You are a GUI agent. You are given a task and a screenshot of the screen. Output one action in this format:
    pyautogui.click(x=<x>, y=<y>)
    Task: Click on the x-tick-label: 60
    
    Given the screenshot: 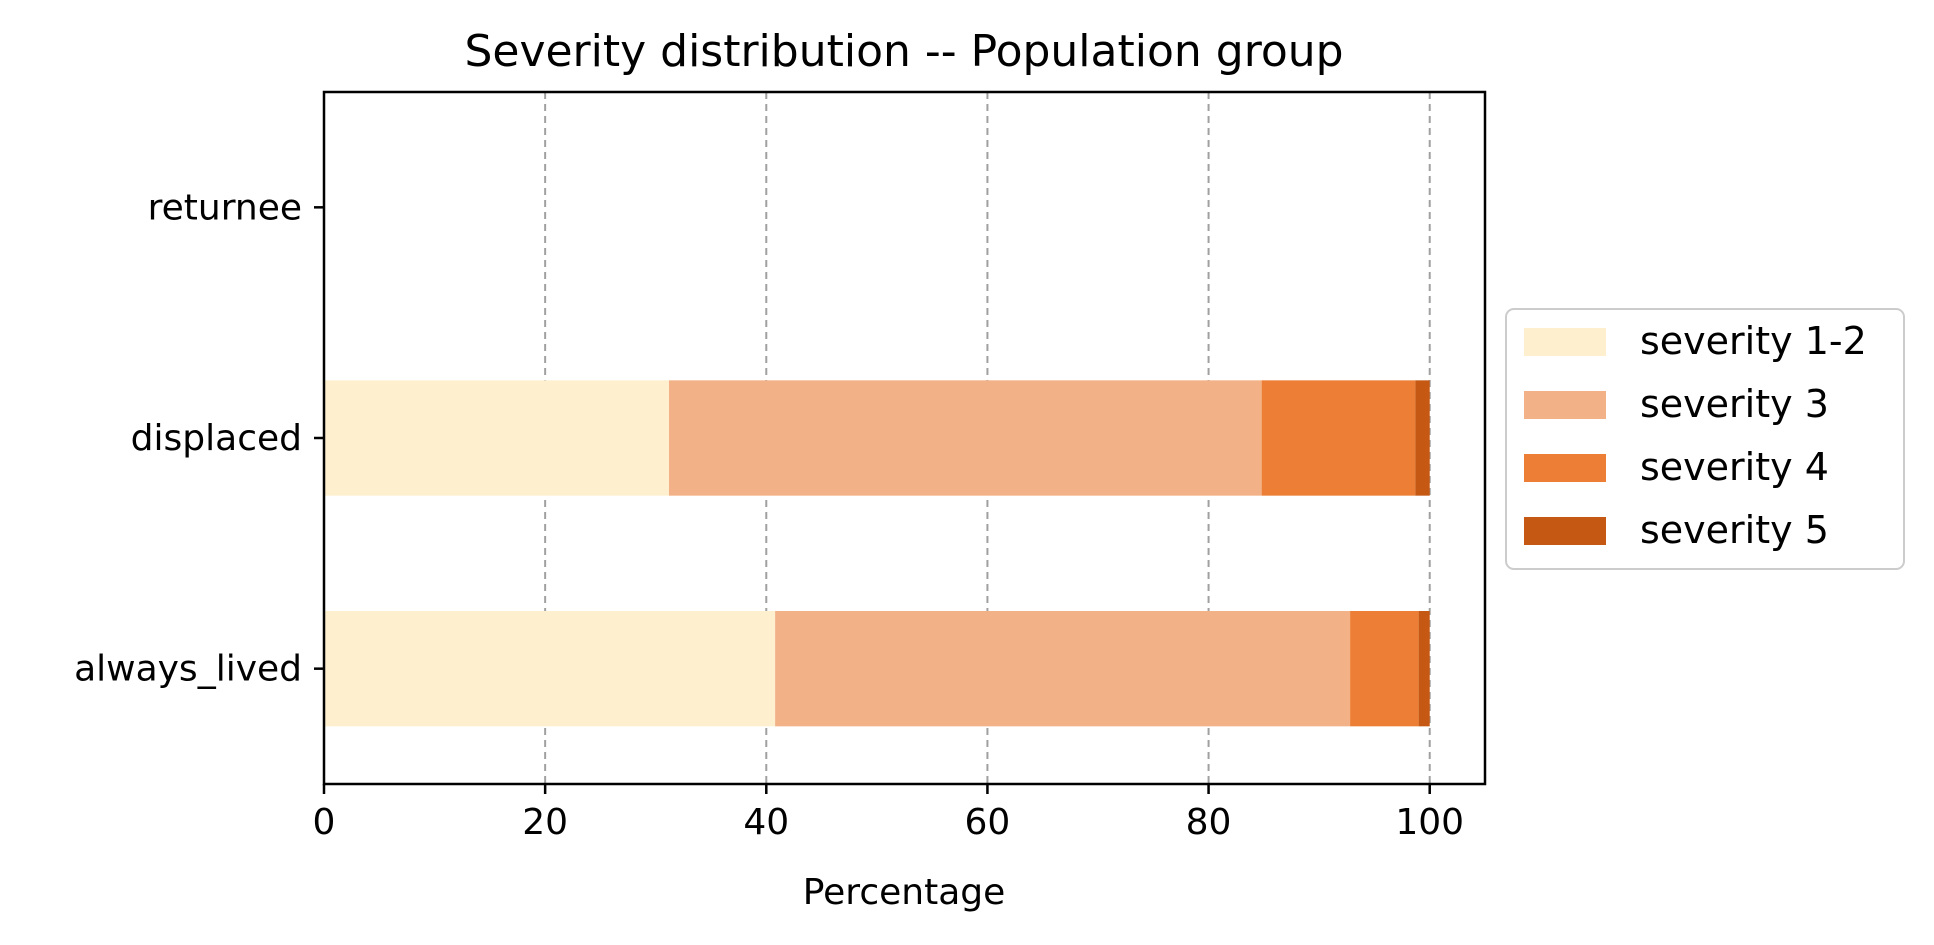 What is the action you would take?
    pyautogui.click(x=988, y=822)
    